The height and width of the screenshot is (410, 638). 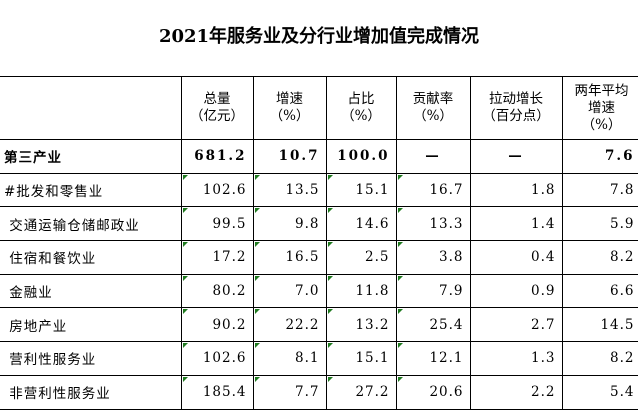 I want to click on row-label: 住宿和餐饮业, so click(x=90, y=257).